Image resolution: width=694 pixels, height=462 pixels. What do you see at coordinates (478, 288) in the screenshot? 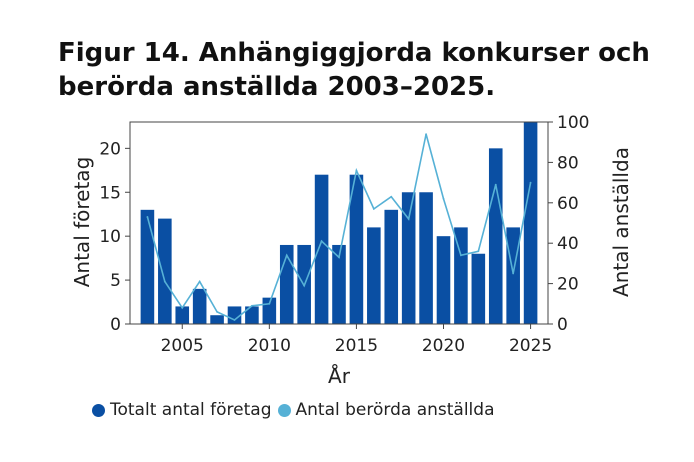
I see `bar-2022` at bounding box center [478, 288].